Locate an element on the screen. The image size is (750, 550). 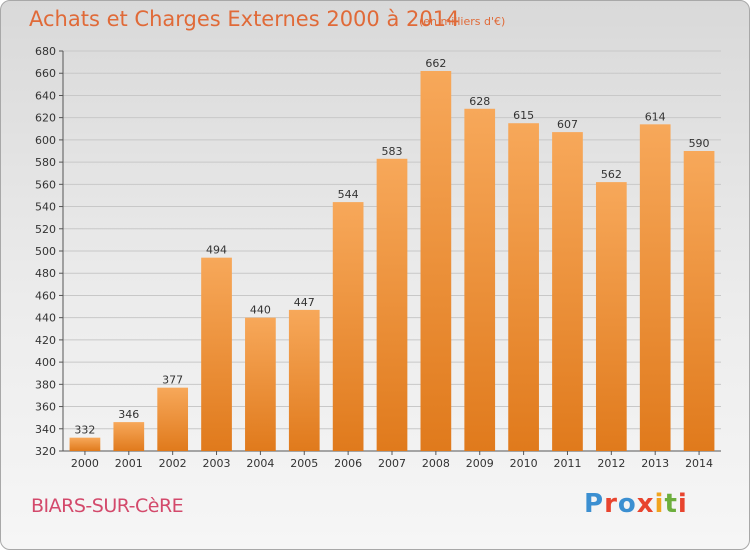
logo-letter: o is located at coordinates (627, 504).